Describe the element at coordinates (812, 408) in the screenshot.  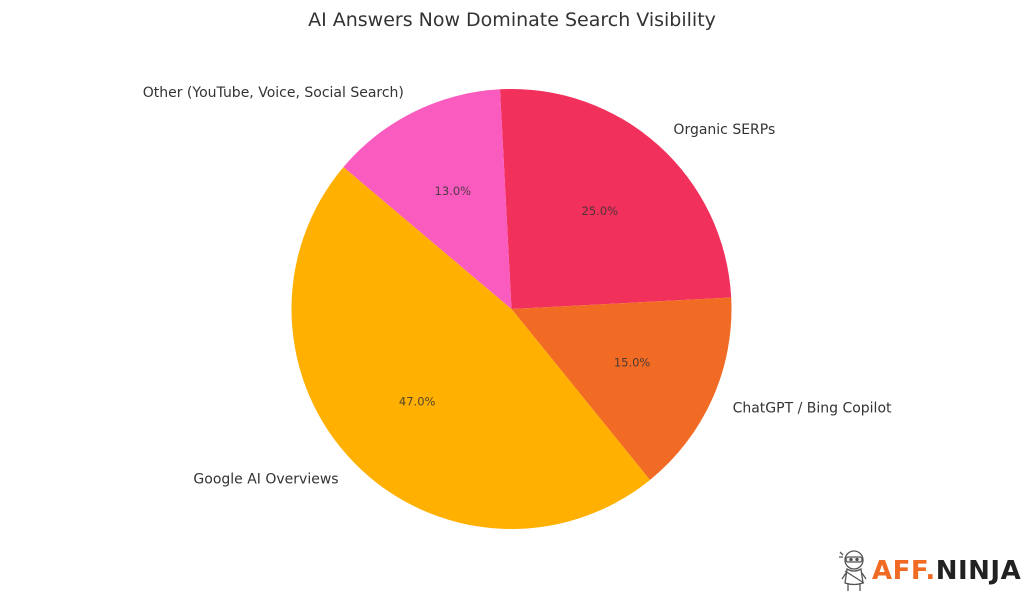
I see `slice-category-label: ChatGPT / Bing Copilot` at that location.